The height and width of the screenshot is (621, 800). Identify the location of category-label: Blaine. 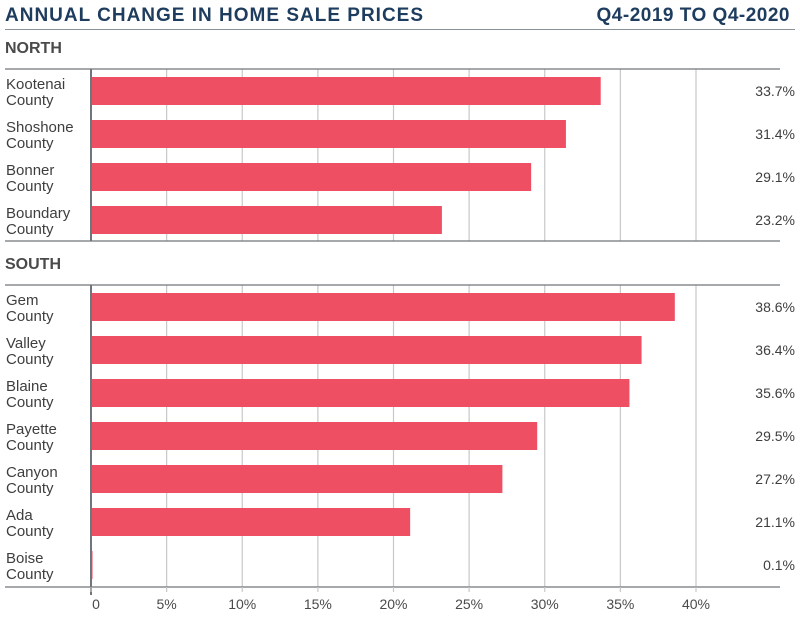
(27, 386).